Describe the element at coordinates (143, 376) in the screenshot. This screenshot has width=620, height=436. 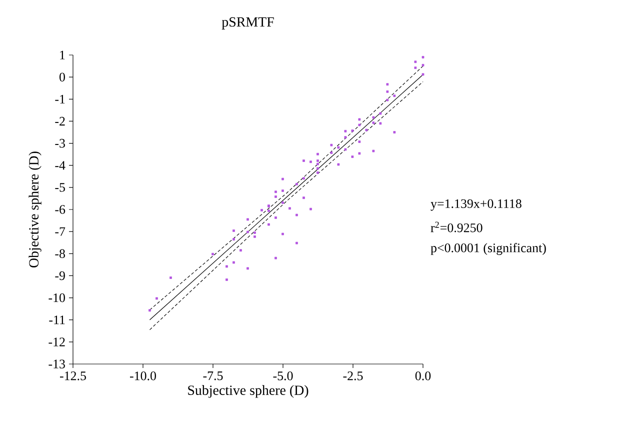
I see `x-tick-label: -10.0` at that location.